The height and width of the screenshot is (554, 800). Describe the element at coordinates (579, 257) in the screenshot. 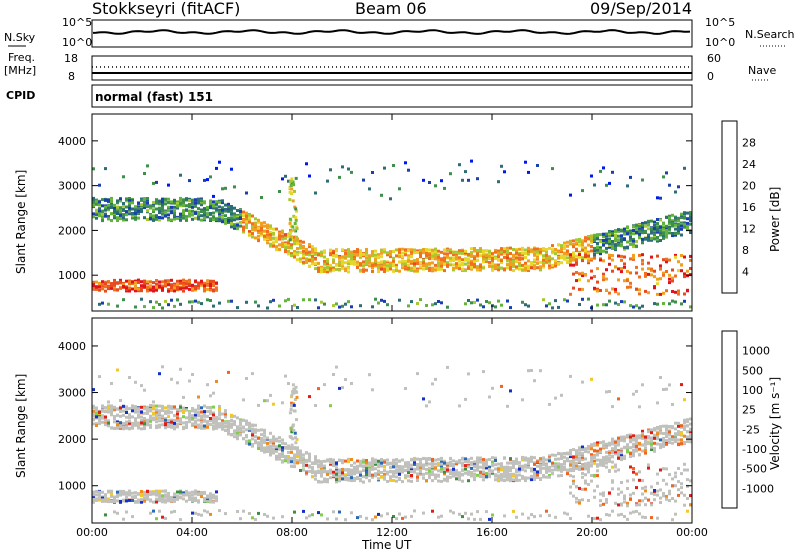

I see `power-cell-2060` at that location.